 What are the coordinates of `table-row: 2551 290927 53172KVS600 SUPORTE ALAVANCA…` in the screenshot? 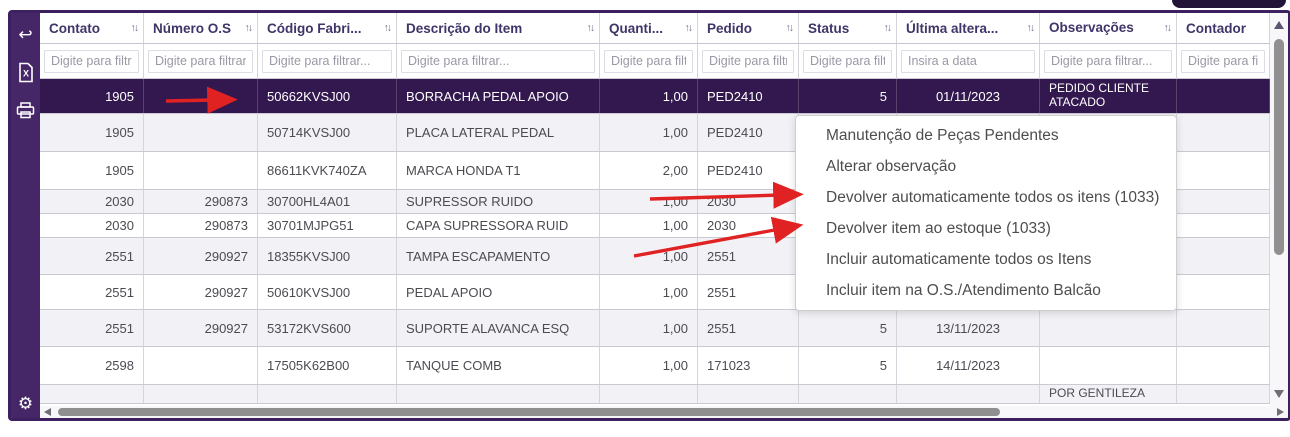 It's located at (655, 328).